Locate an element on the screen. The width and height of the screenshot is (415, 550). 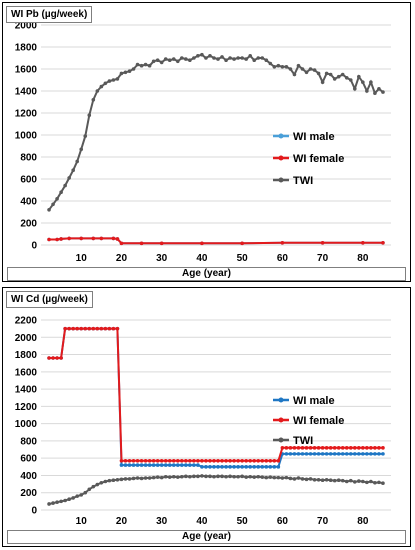
y-tick-label: 1200 is located at coordinates (26, 114).